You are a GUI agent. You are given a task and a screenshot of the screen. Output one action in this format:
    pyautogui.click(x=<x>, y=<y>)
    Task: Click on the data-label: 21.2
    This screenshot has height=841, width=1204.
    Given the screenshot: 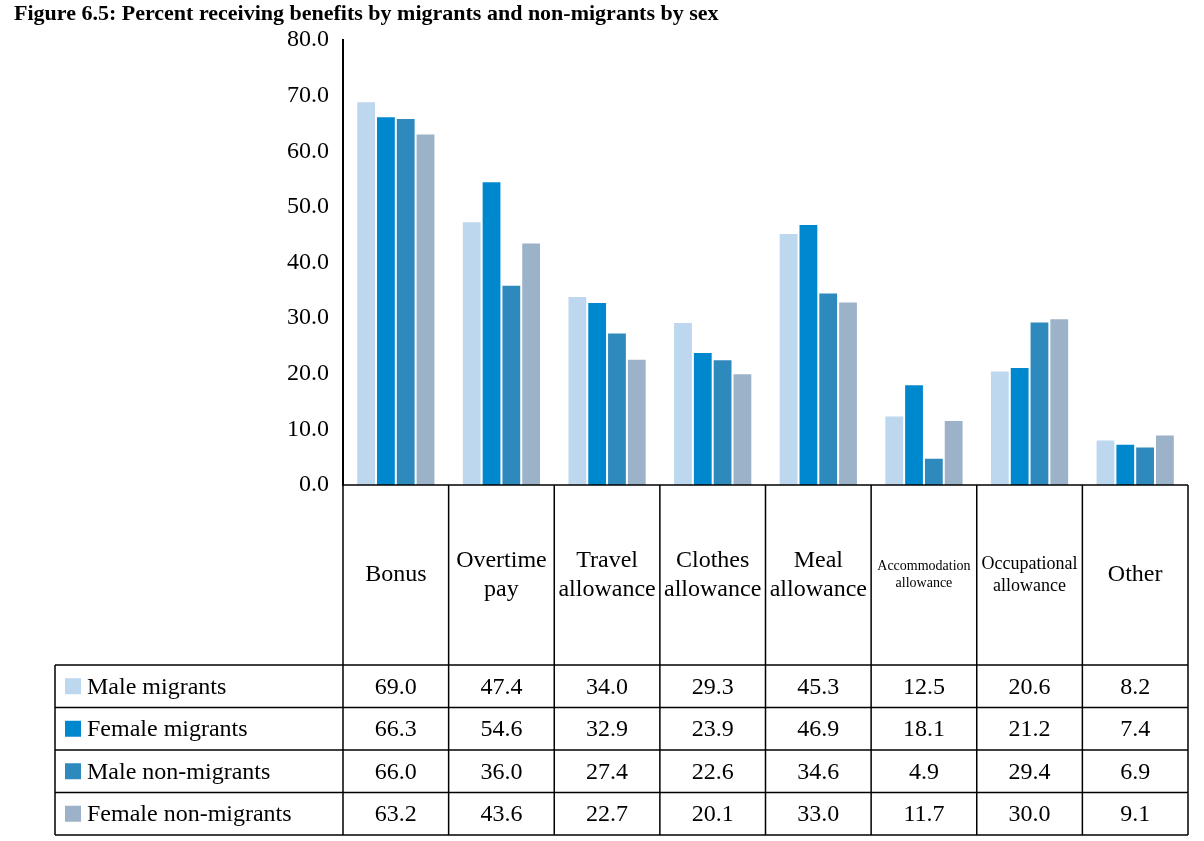 What is the action you would take?
    pyautogui.click(x=1029, y=728)
    